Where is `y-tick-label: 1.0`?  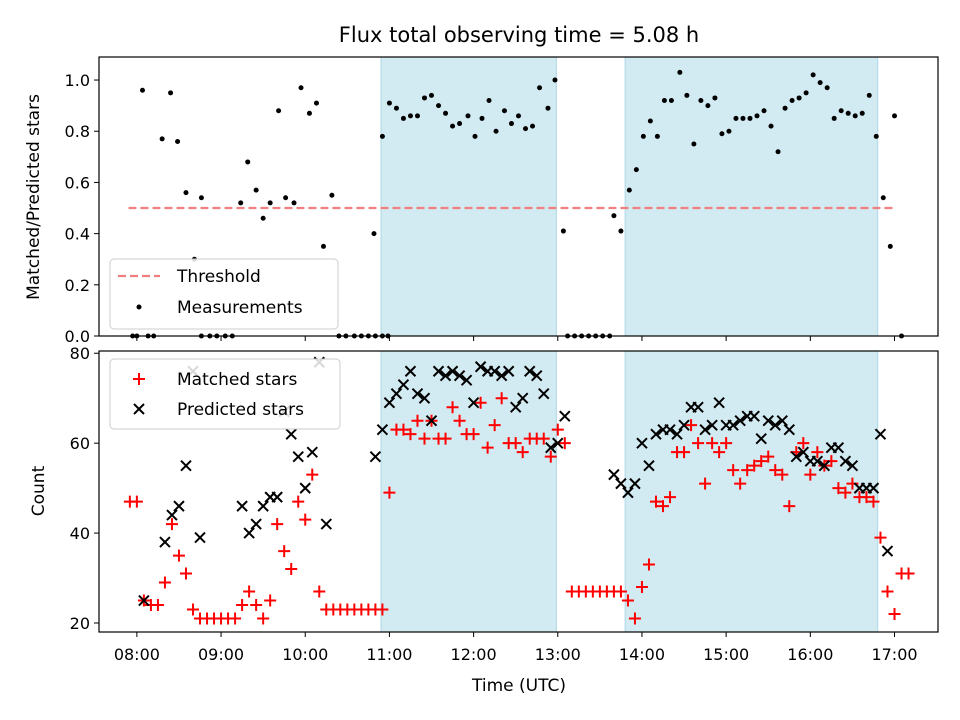 y-tick-label: 1.0 is located at coordinates (77, 80).